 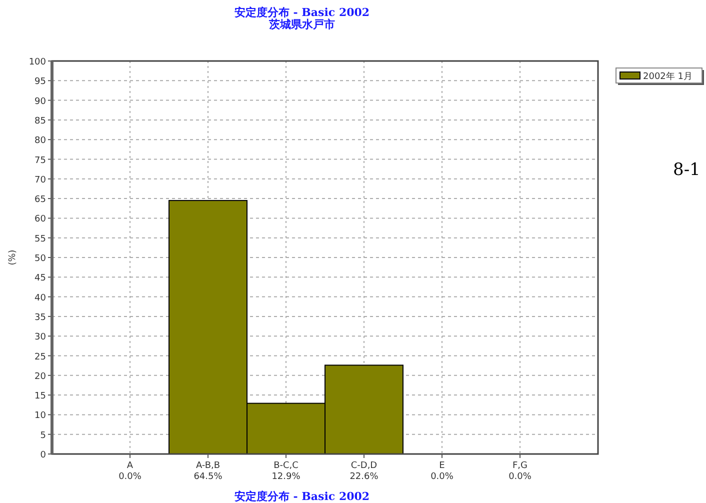 I want to click on y-tick-label: 45, so click(x=40, y=279).